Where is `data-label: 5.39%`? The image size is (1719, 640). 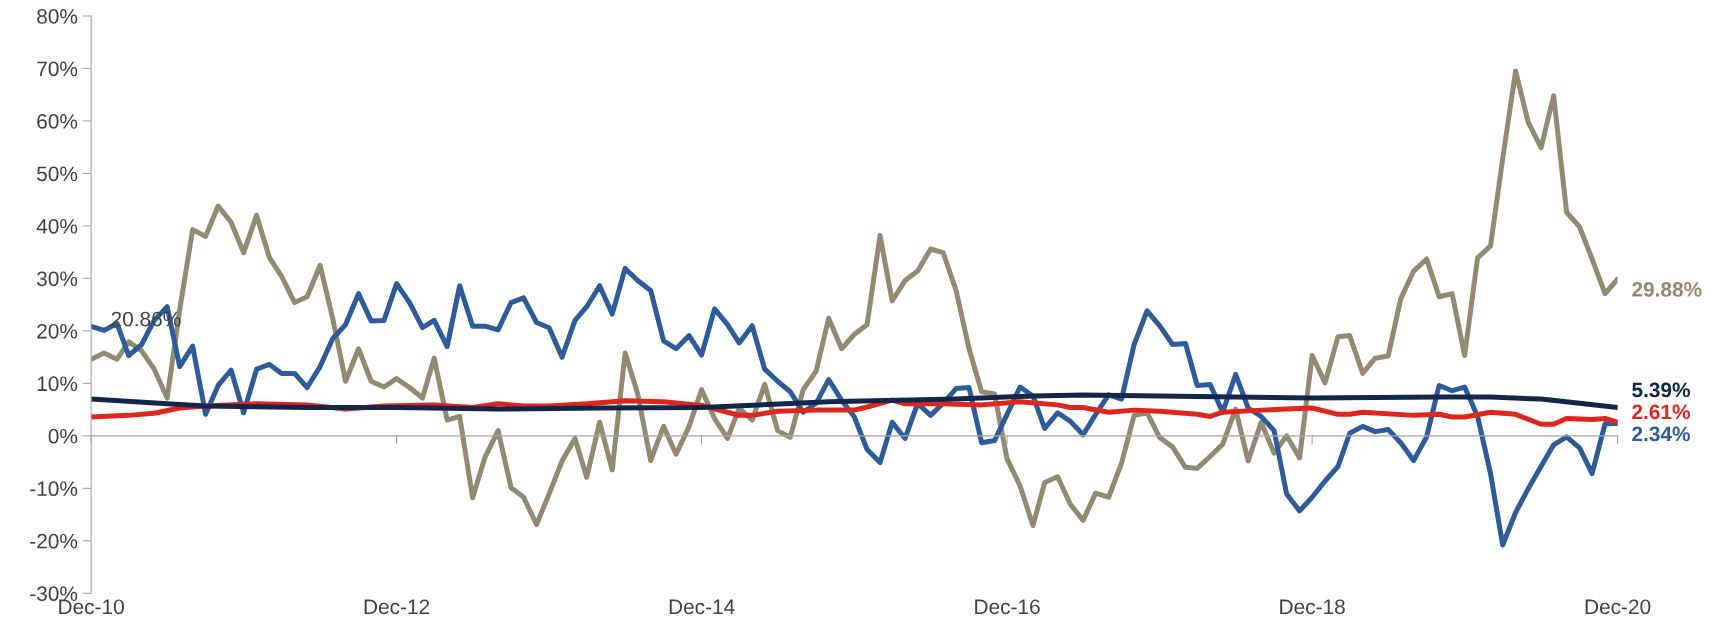 data-label: 5.39% is located at coordinates (1661, 390).